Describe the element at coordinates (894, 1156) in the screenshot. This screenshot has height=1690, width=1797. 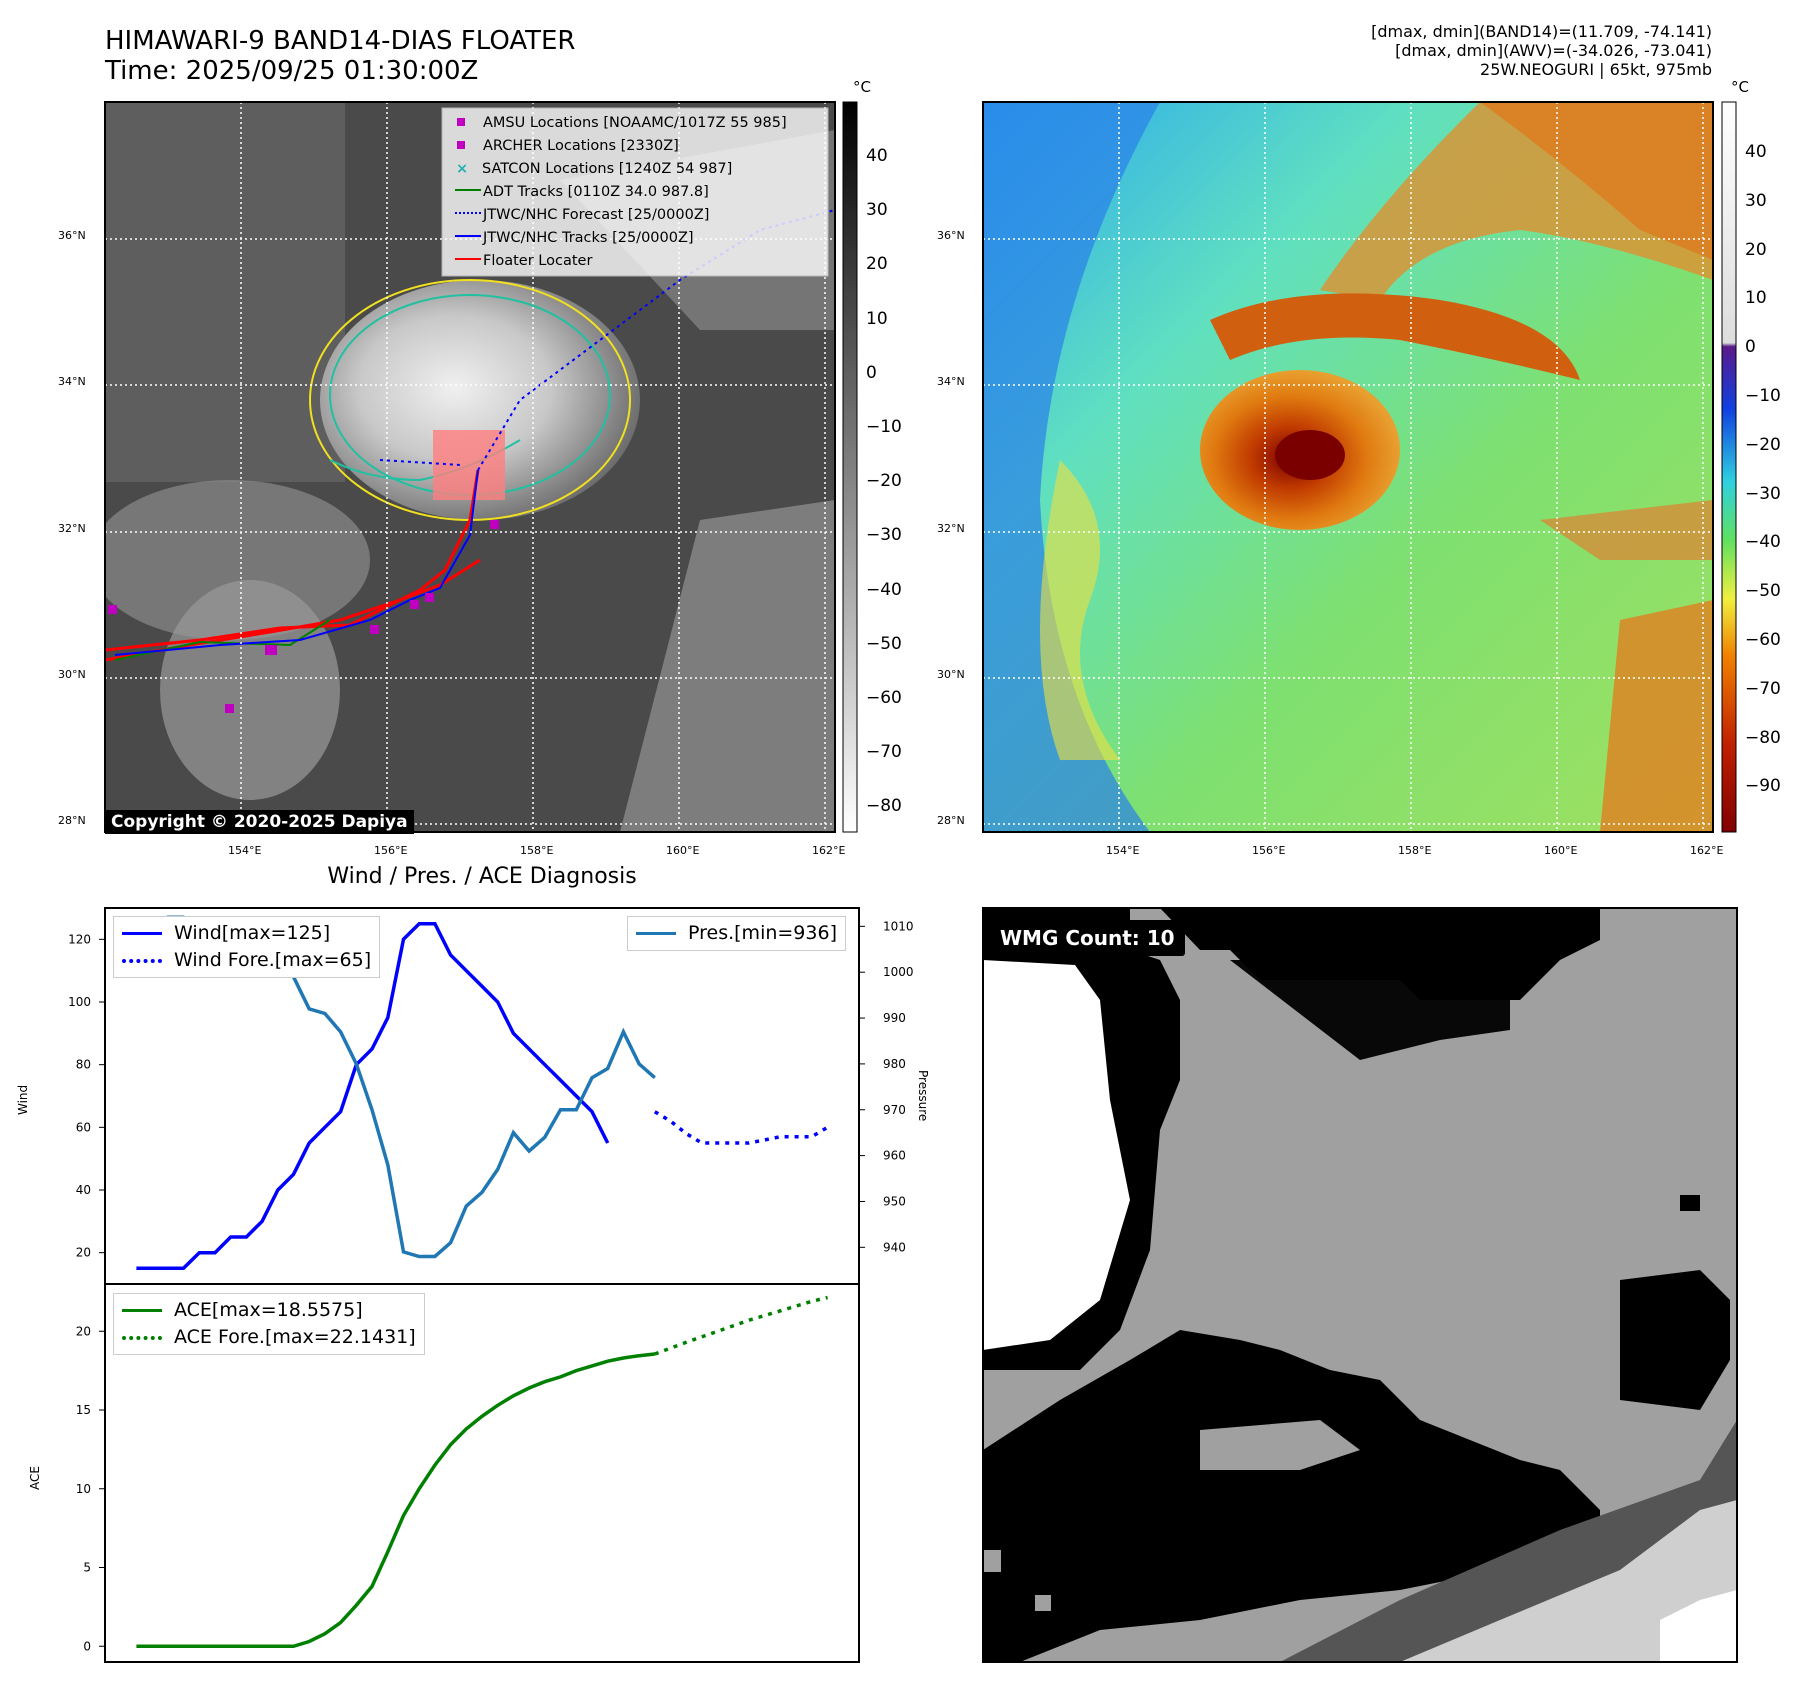
I see `y2-tick-label: 960` at that location.